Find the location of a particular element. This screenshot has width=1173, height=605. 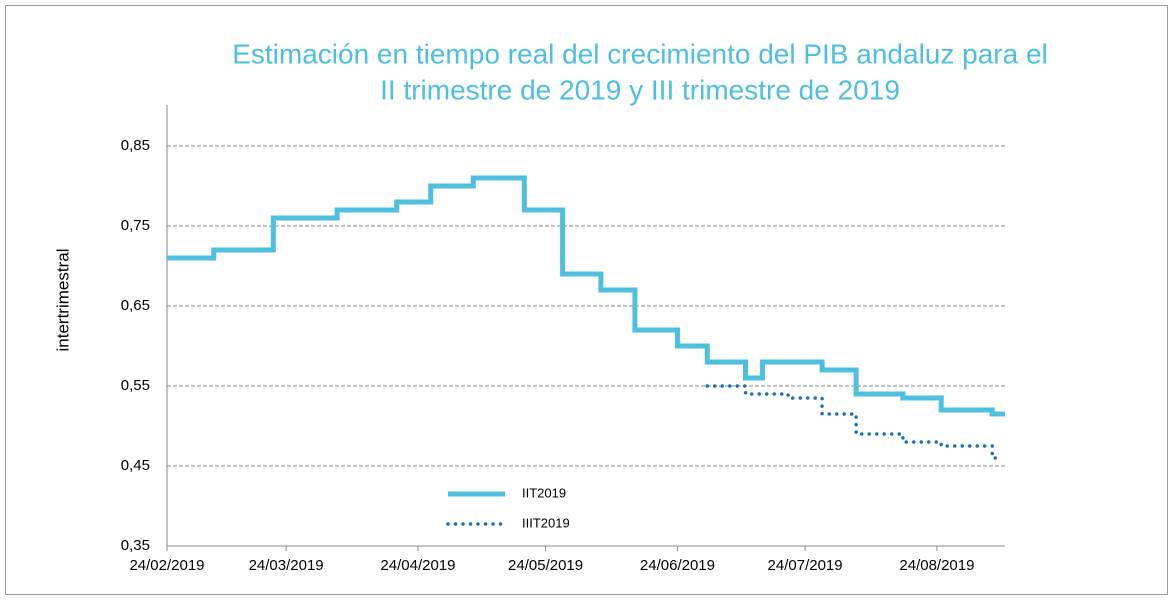

x-tick-label: 24/08/2019 is located at coordinates (936, 565).